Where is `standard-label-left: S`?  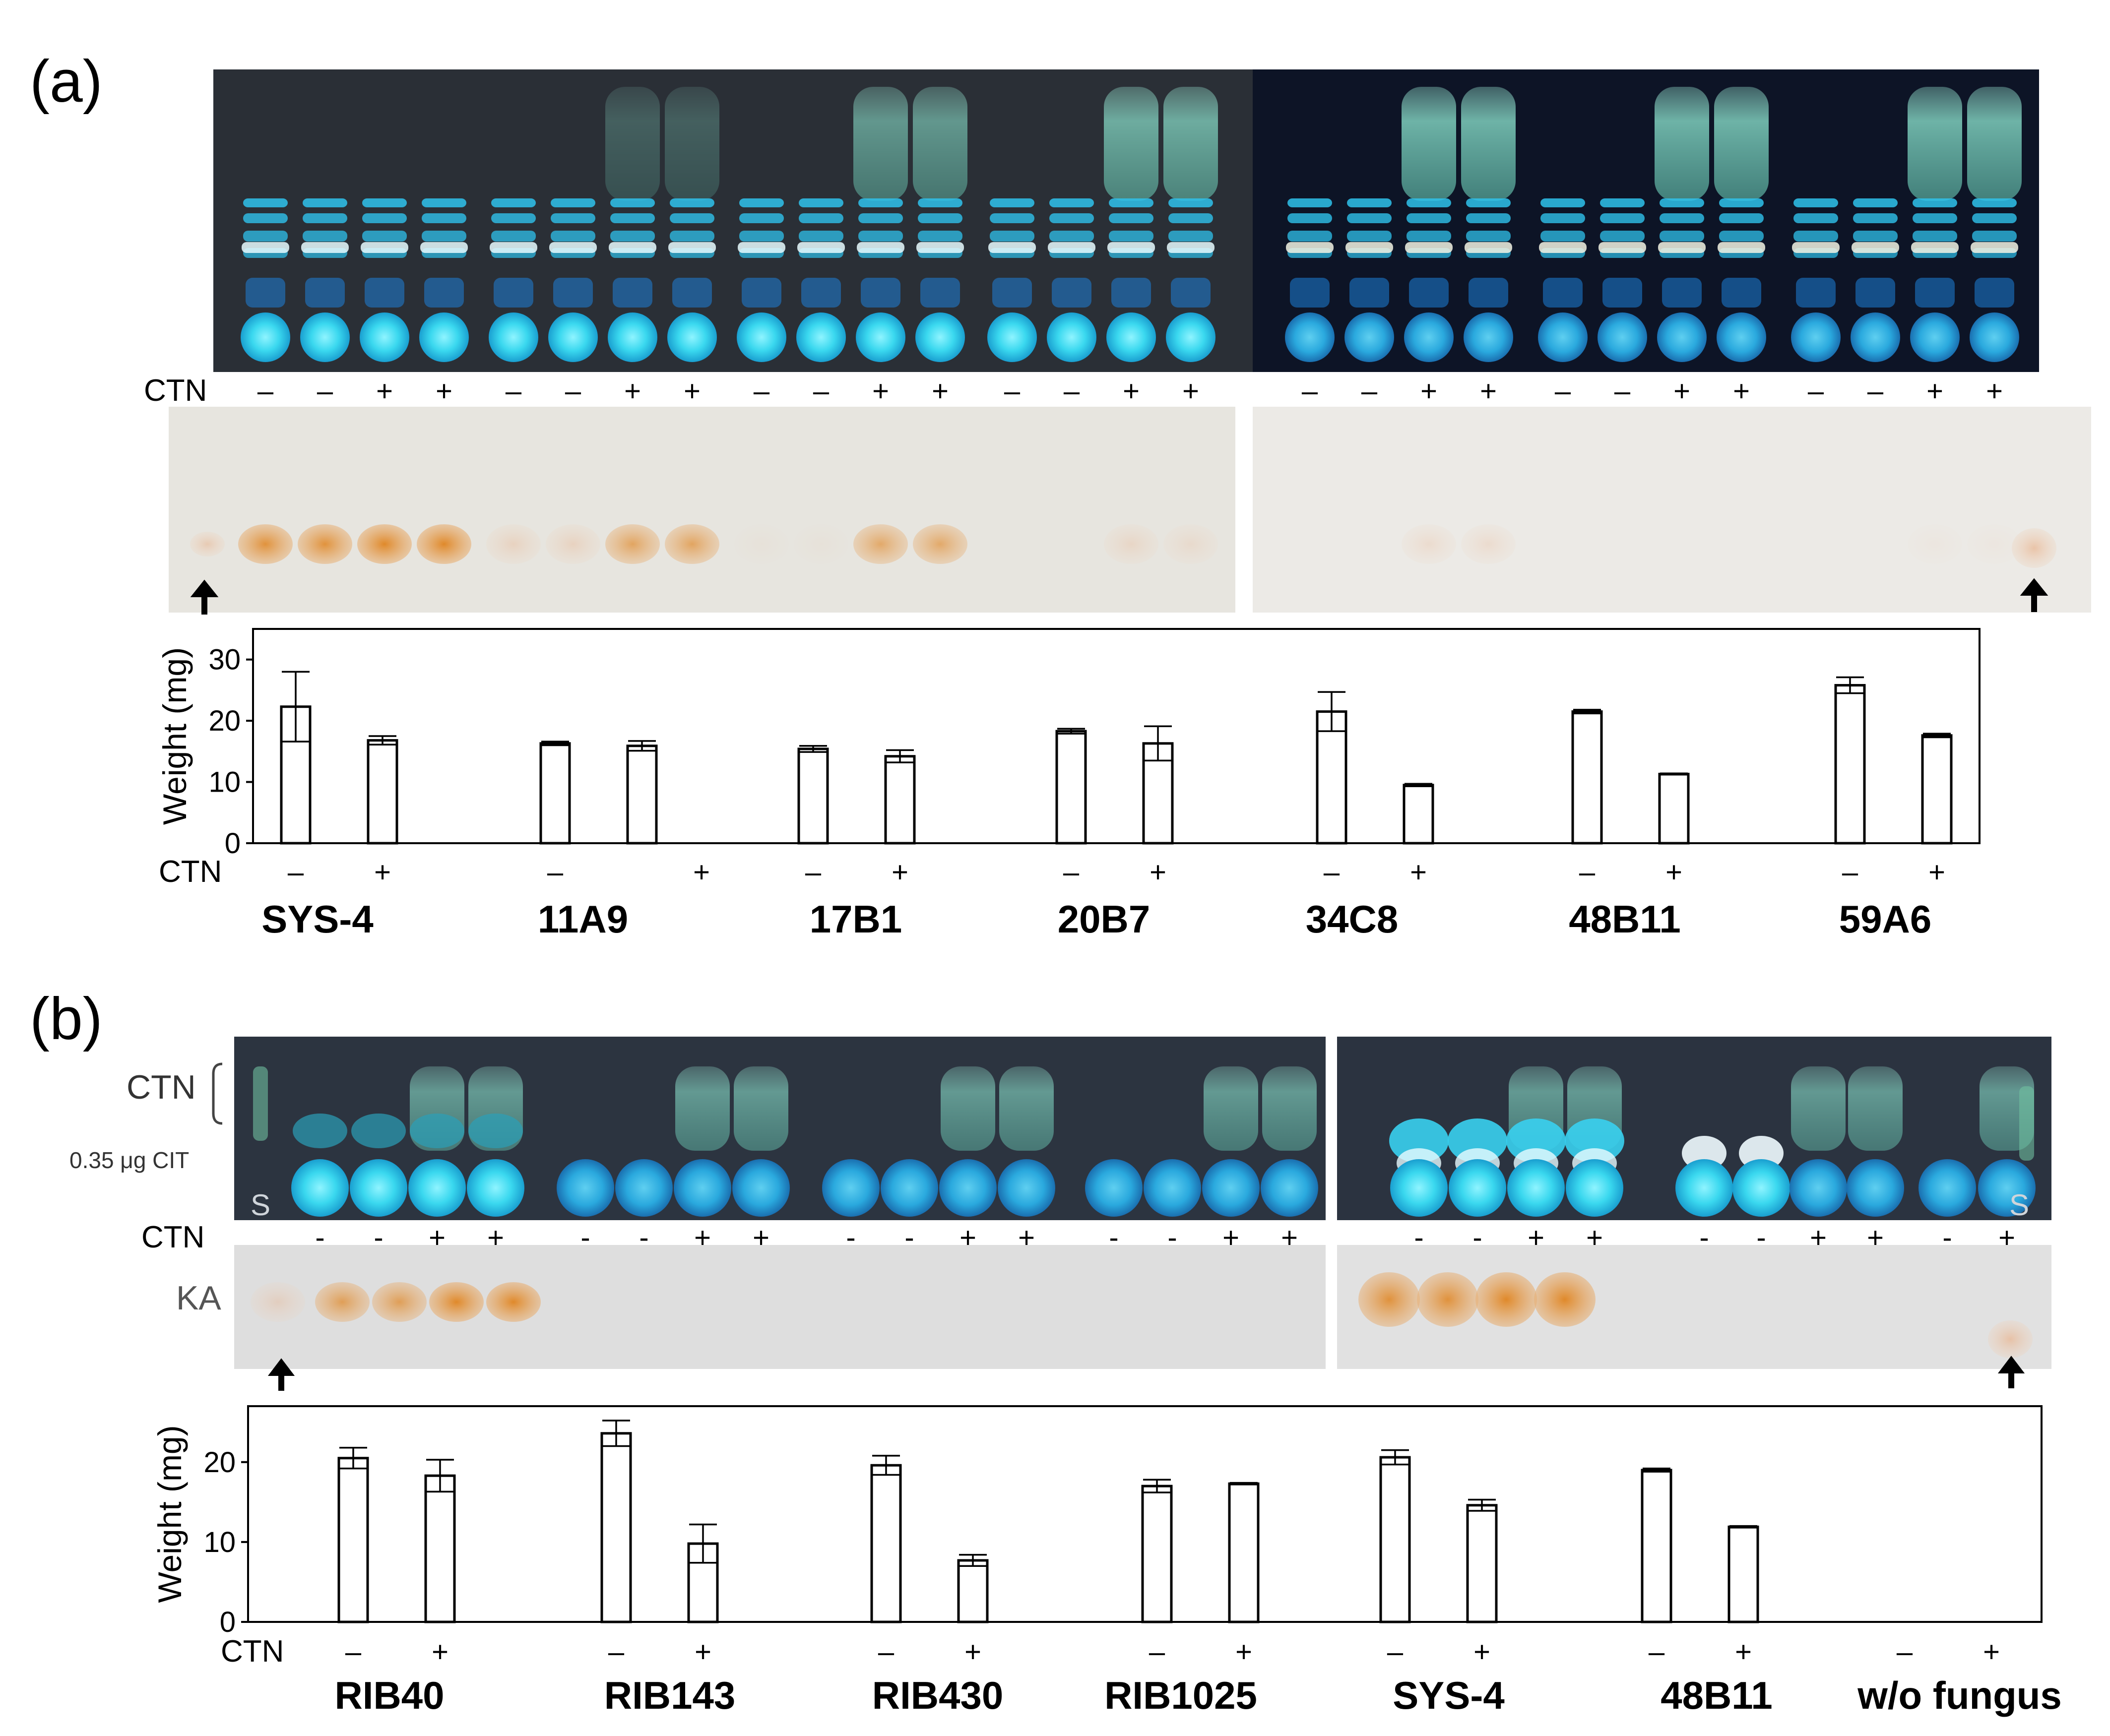
standard-label-left: S is located at coordinates (260, 1205).